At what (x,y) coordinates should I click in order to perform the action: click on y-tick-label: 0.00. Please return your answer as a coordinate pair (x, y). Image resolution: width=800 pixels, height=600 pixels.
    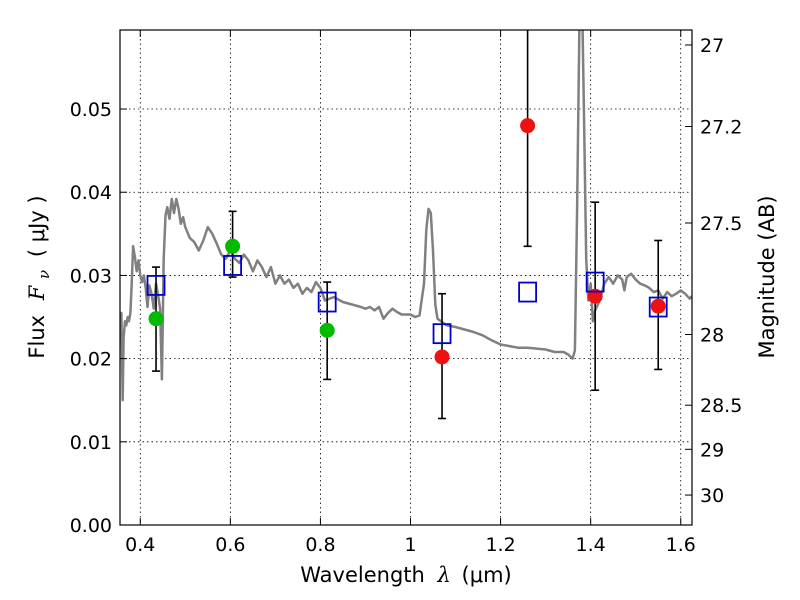
    Looking at the image, I should click on (91, 526).